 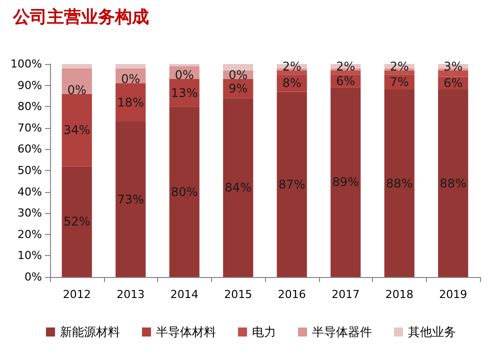 What do you see at coordinates (346, 294) in the screenshot?
I see `x-tick-label: 2017` at bounding box center [346, 294].